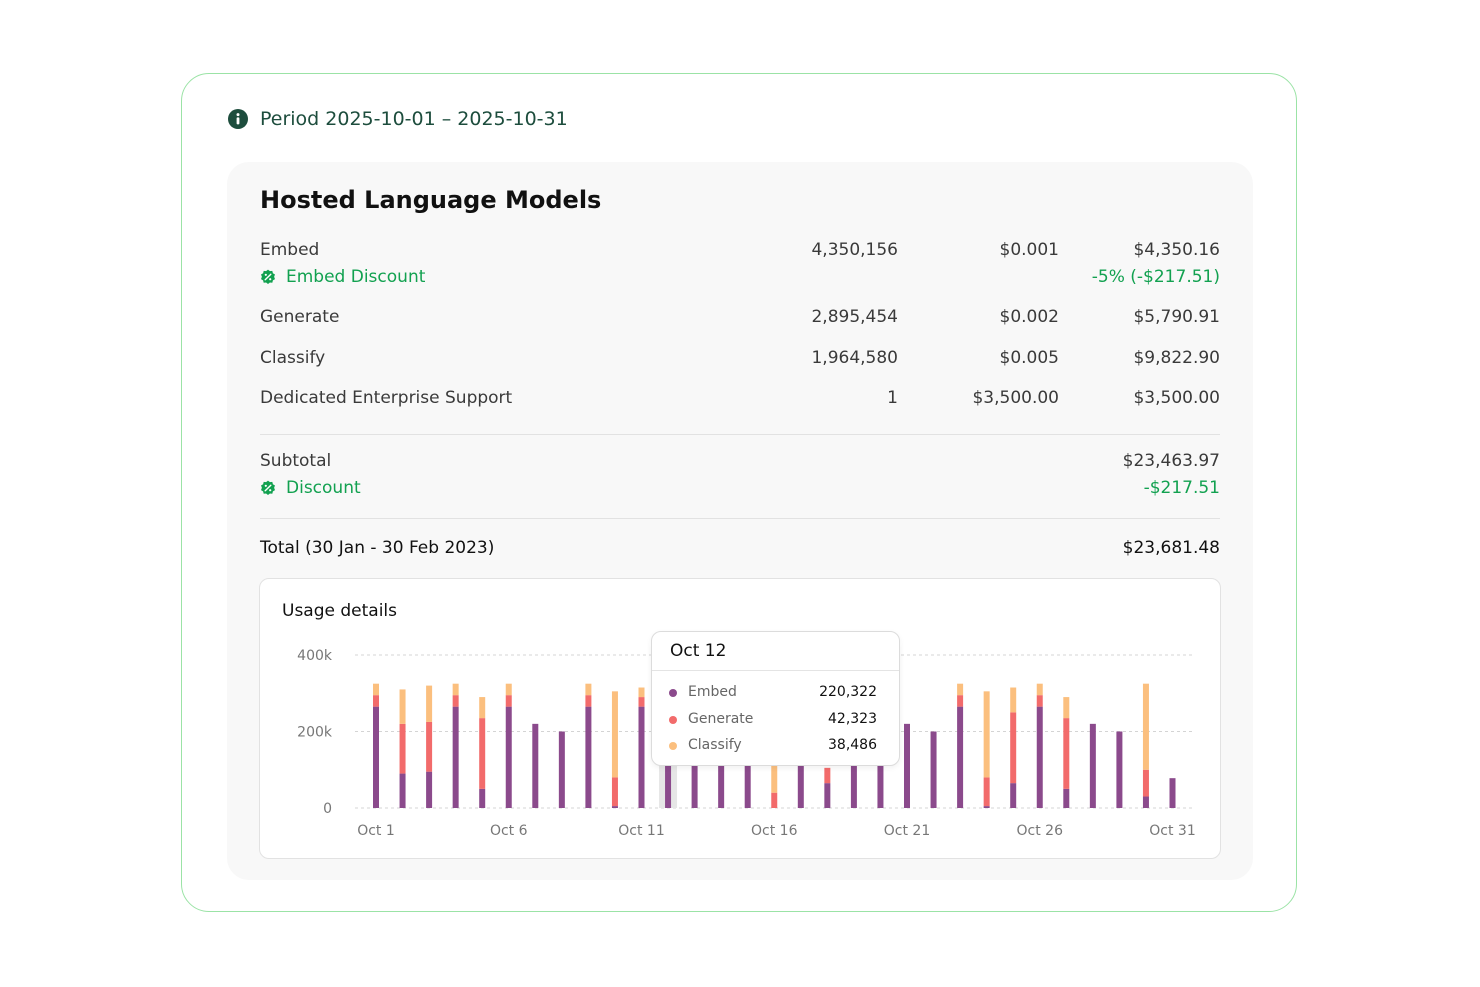  I want to click on line-item-quantity: 1,964,580, so click(854, 358).